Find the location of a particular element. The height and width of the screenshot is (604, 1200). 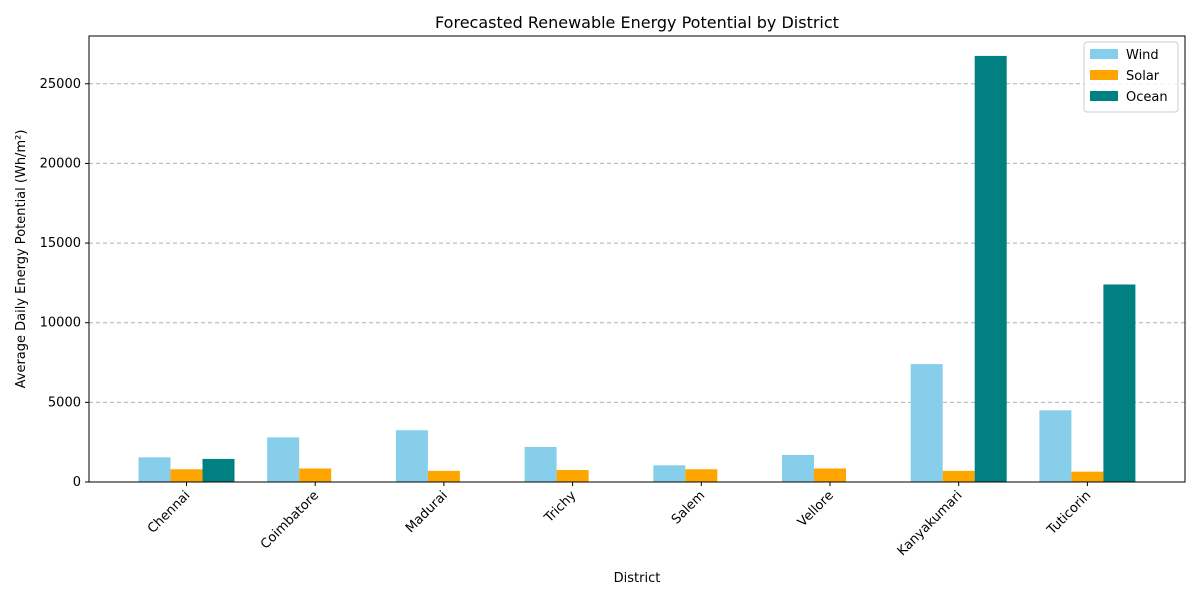

bar-wind-vellore is located at coordinates (798, 468).